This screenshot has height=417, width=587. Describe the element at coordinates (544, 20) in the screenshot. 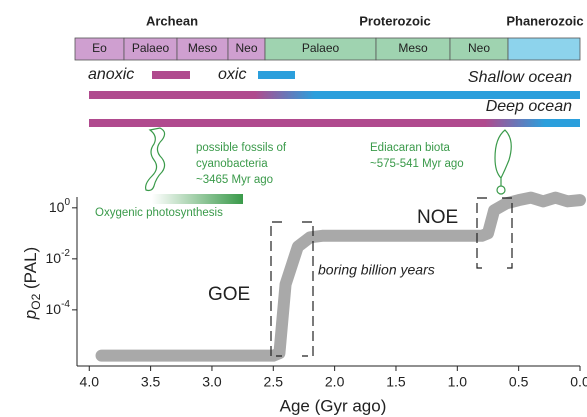

I see `eon-label: Phanerozoic` at that location.